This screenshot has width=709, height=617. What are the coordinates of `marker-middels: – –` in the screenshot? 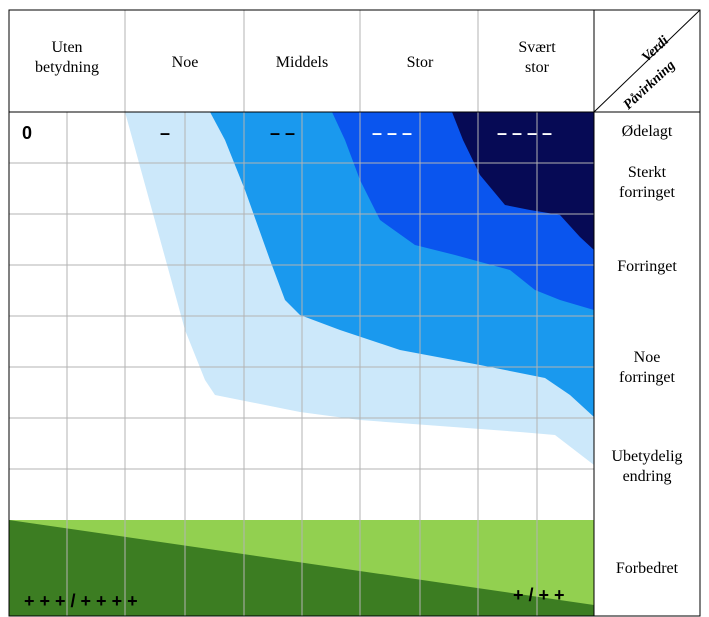 It's located at (282, 133).